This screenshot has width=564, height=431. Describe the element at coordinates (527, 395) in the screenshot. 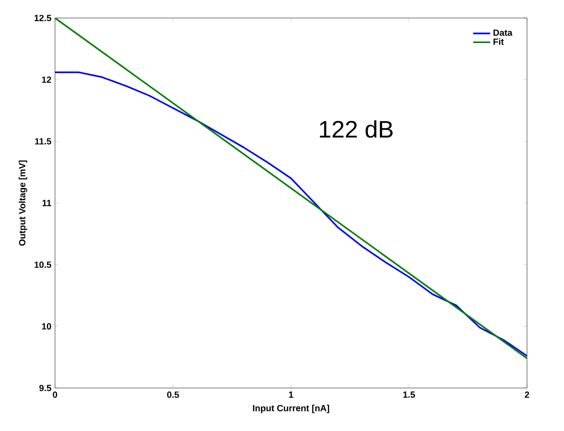

I see `x-tick-label: 2` at that location.